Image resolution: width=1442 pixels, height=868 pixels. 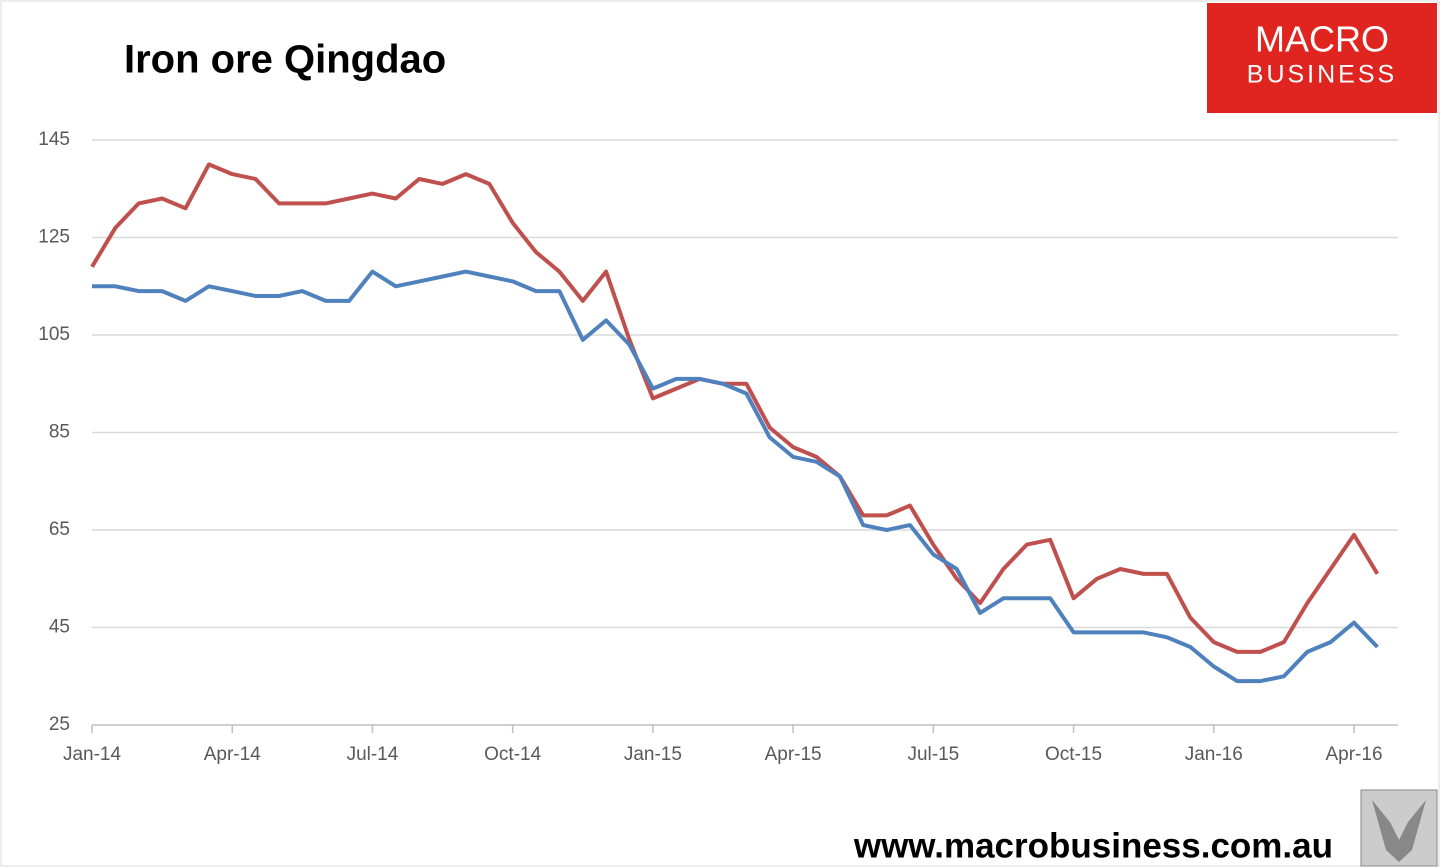 I want to click on footer-url: www.macrobusiness.com.au, so click(x=1093, y=845).